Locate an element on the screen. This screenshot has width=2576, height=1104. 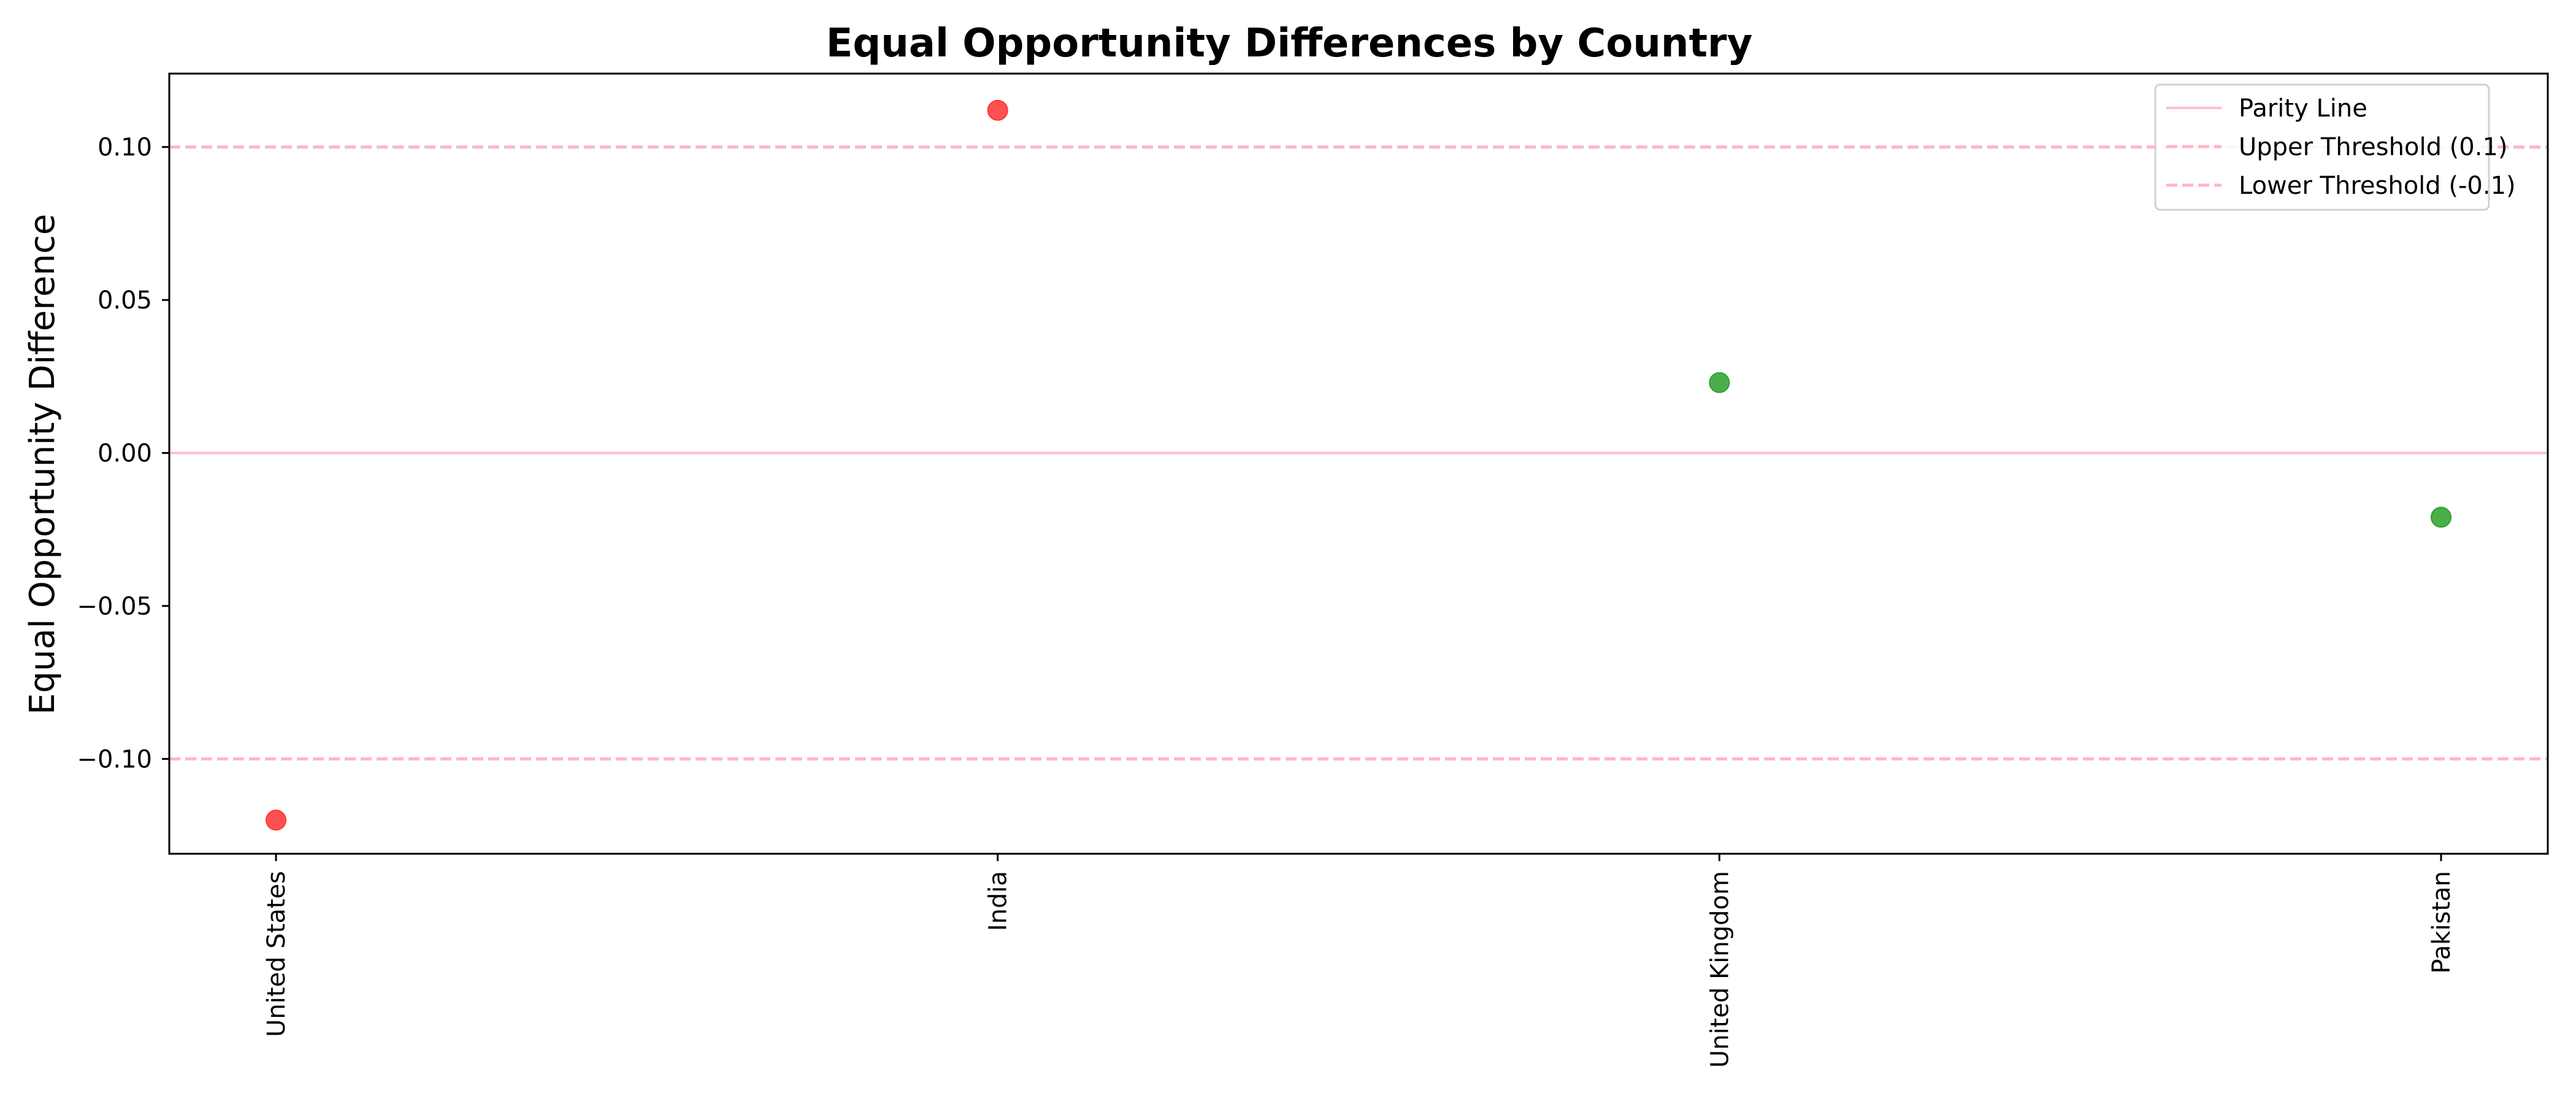
y-tick-label: 0.05 is located at coordinates (125, 300).